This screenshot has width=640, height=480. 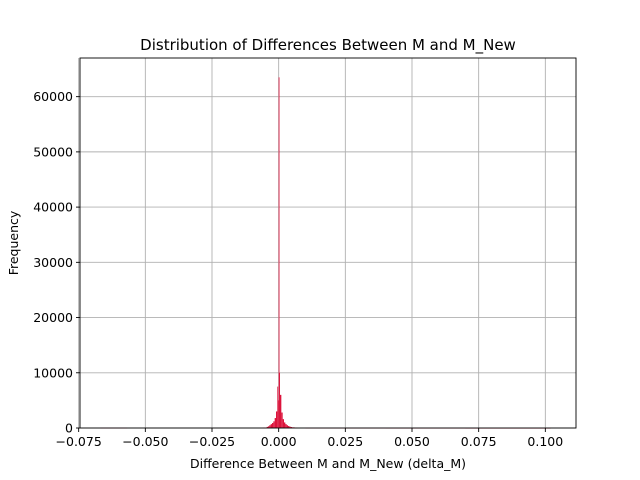 What do you see at coordinates (53, 151) in the screenshot?
I see `y-tick-label: 50000` at bounding box center [53, 151].